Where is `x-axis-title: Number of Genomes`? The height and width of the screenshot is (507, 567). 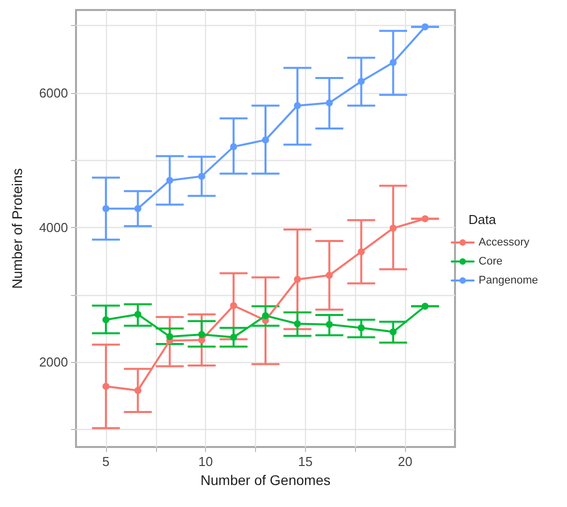
x-axis-title: Number of Genomes is located at coordinates (265, 480).